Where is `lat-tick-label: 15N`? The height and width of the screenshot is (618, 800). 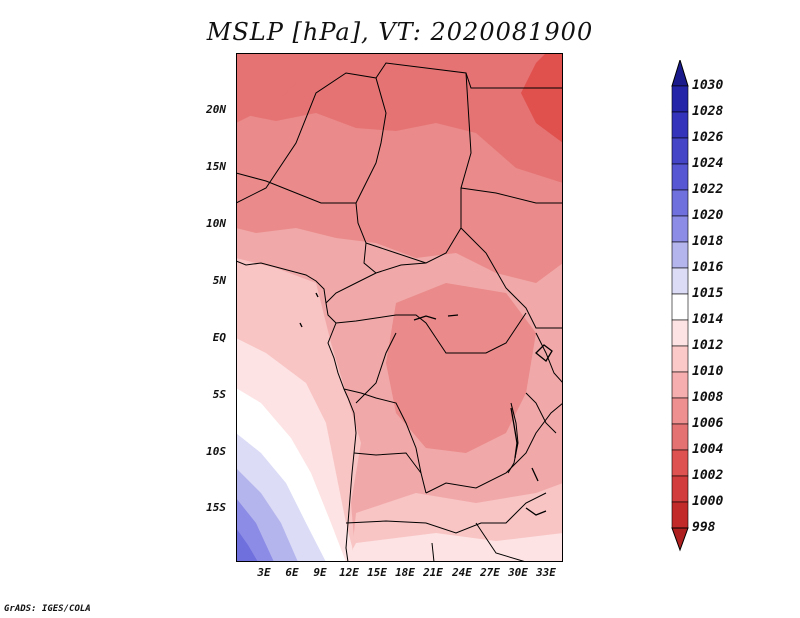
lat-tick-label: 15N is located at coordinates (216, 166).